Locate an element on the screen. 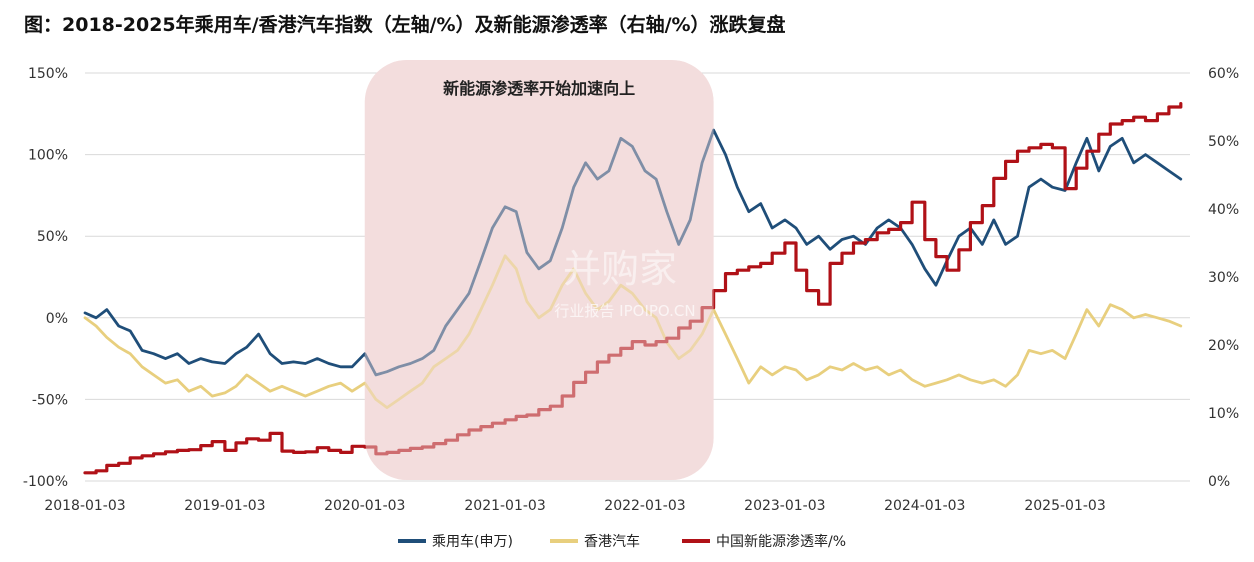 This screenshot has height=562, width=1254. y-left-tick-label: -50% is located at coordinates (50, 400).